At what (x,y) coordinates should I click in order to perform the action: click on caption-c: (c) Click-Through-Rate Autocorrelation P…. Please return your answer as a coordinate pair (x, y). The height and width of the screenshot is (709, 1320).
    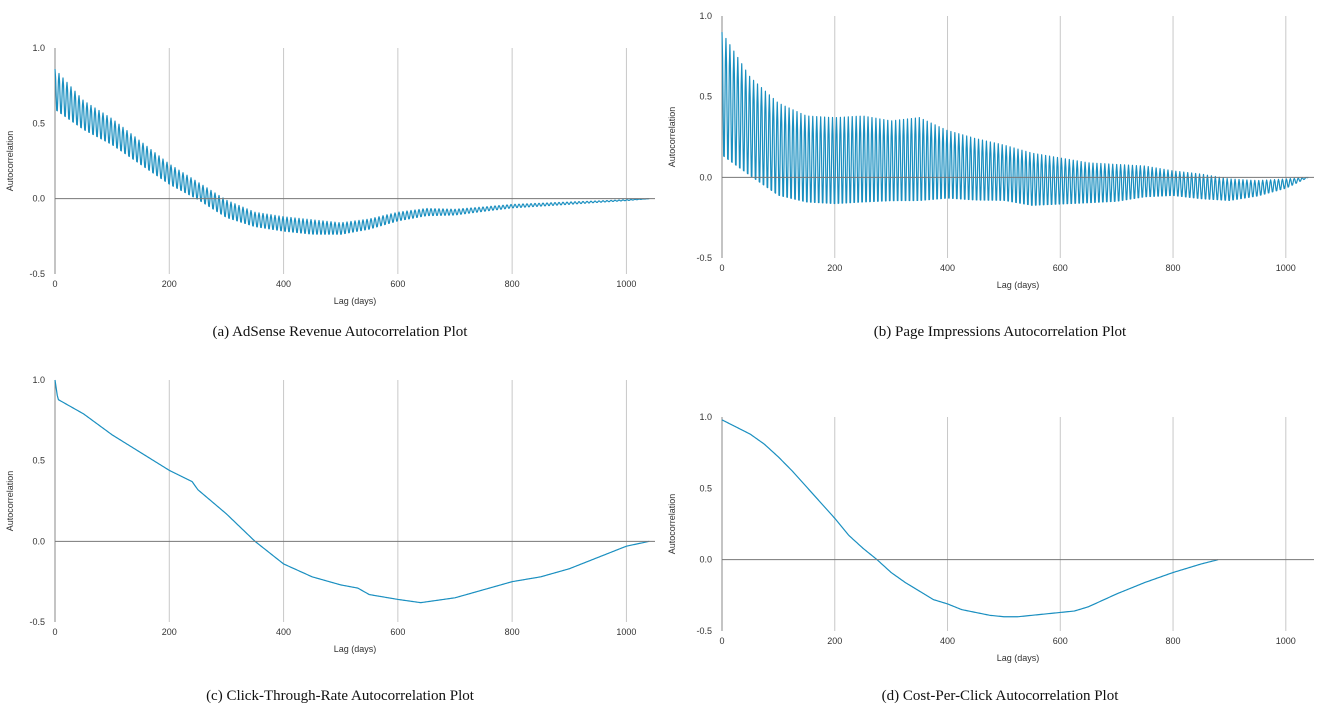
    Looking at the image, I should click on (340, 696).